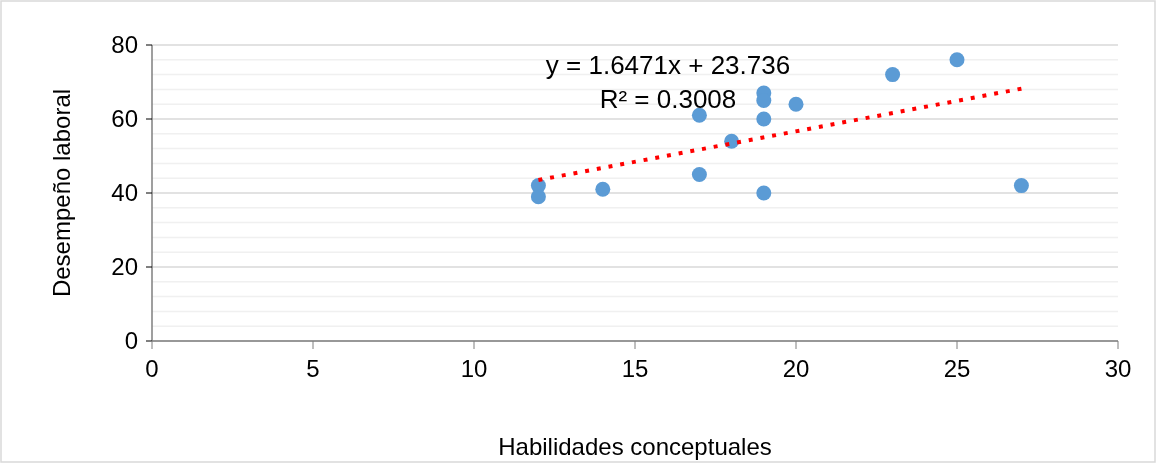 The image size is (1156, 463). I want to click on y-tick-label: 80, so click(124, 45).